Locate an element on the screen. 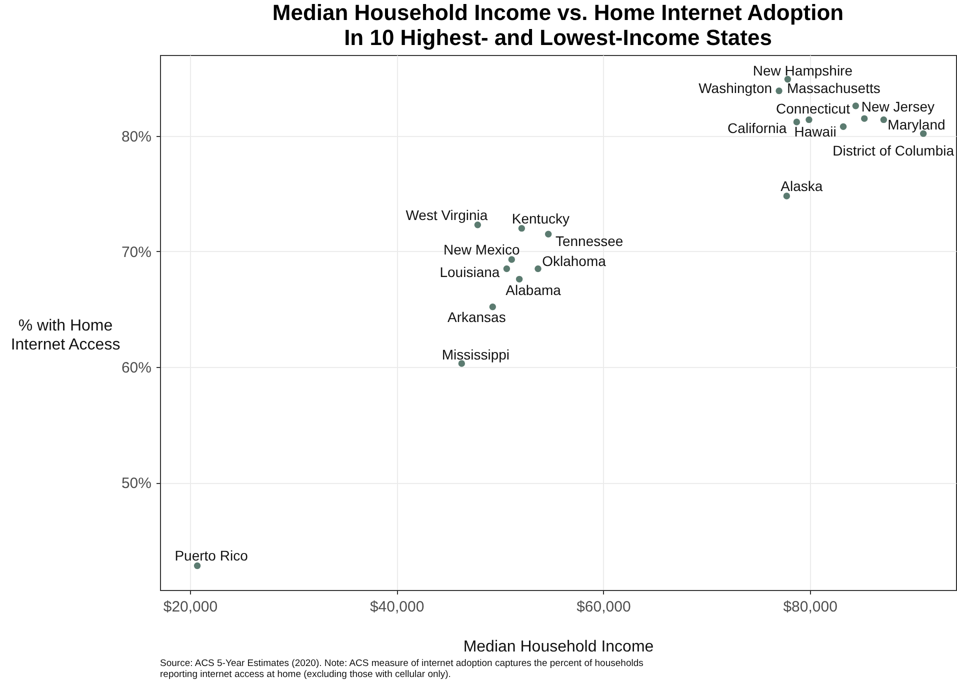  data-label: Kentucky is located at coordinates (541, 218).